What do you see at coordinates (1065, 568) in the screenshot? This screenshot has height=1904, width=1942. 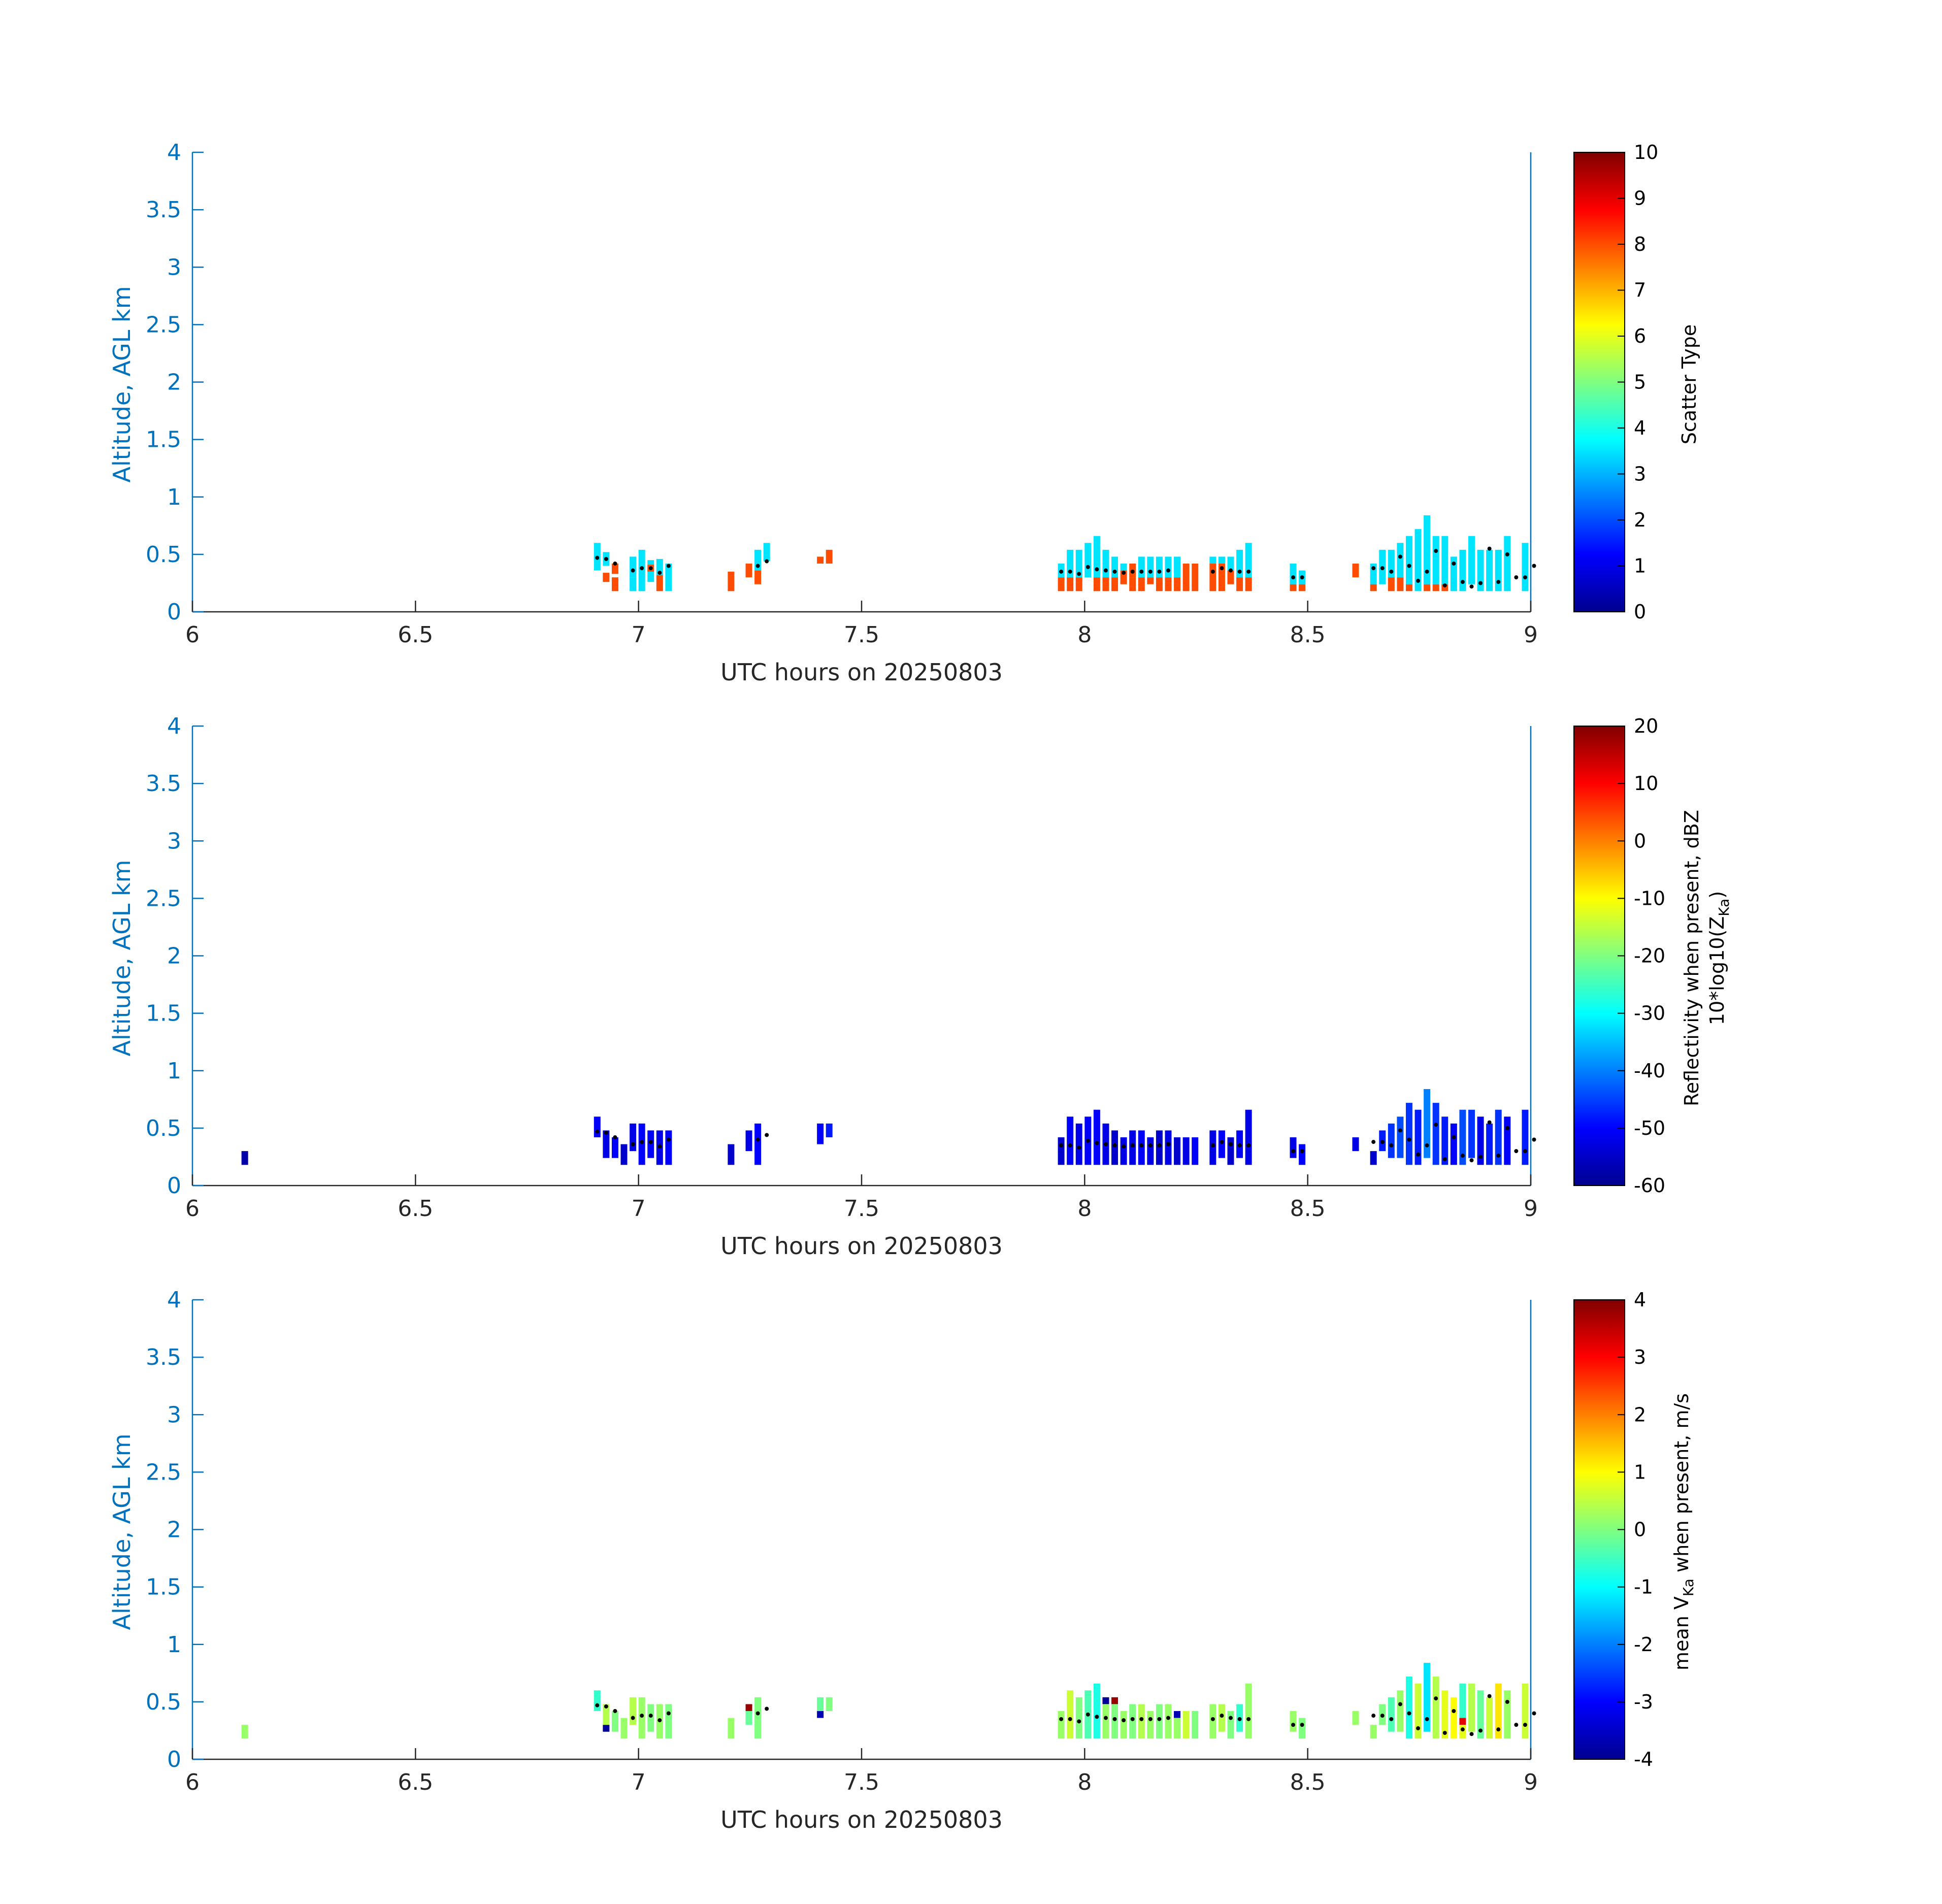 I see `cloud-base-markers` at bounding box center [1065, 568].